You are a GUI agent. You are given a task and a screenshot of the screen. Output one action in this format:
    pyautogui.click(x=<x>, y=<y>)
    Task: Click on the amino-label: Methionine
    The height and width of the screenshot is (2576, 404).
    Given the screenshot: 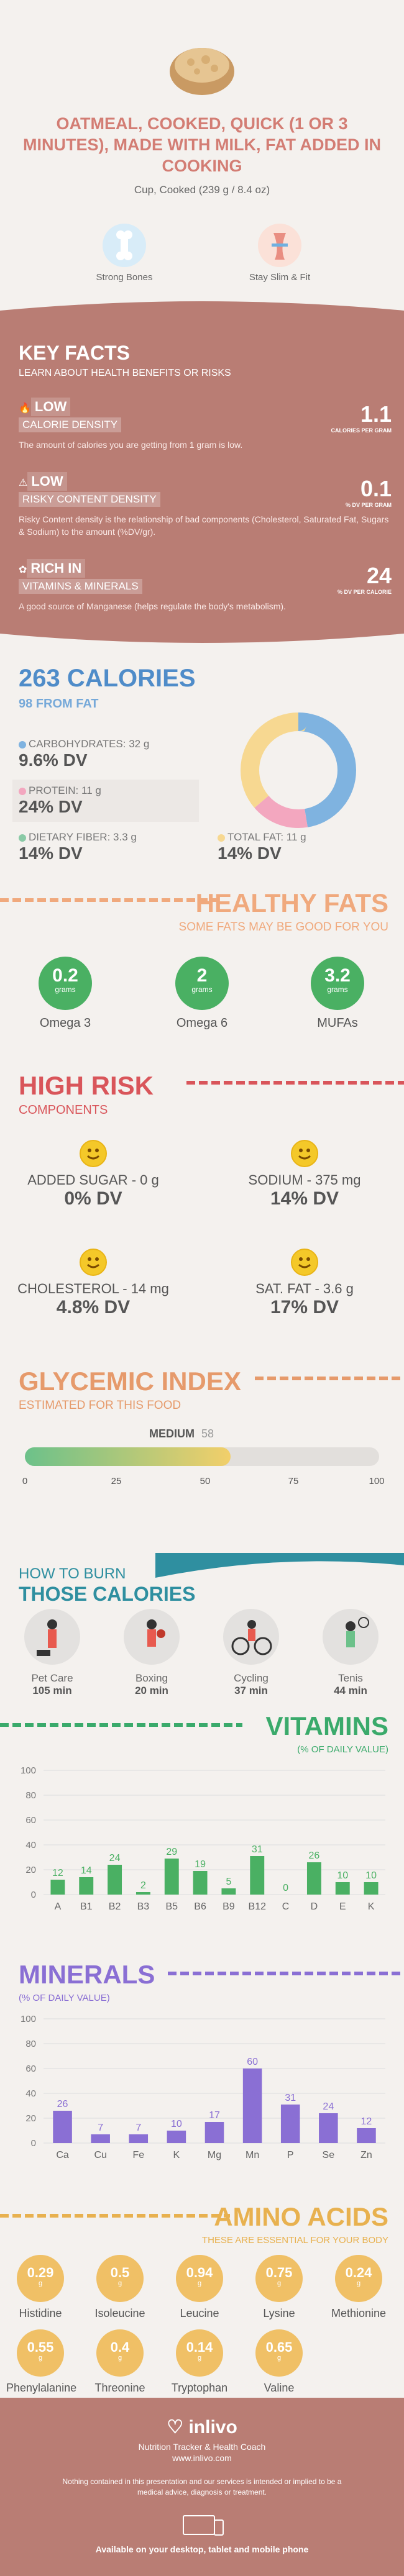 What is the action you would take?
    pyautogui.click(x=359, y=2313)
    